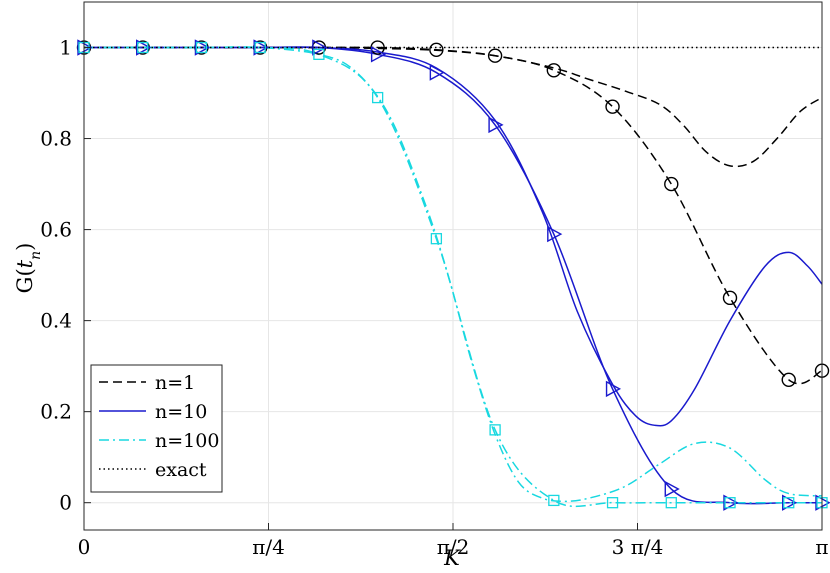 The height and width of the screenshot is (573, 830). I want to click on y-tick-label: 1, so click(65, 48).